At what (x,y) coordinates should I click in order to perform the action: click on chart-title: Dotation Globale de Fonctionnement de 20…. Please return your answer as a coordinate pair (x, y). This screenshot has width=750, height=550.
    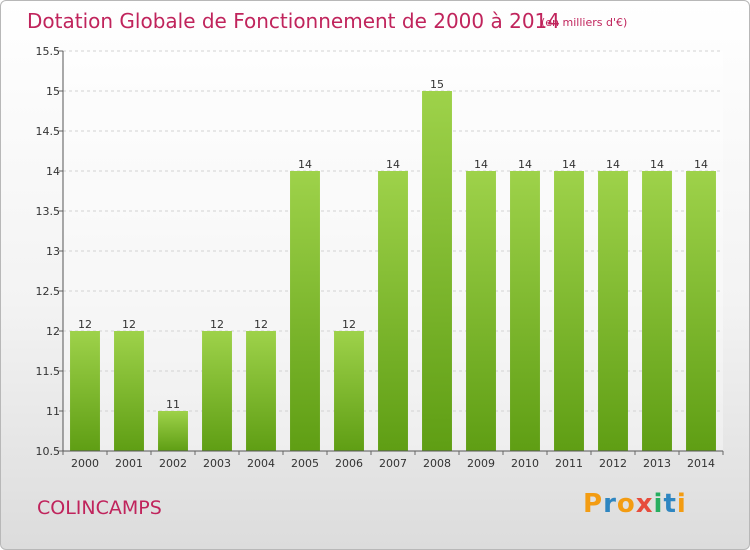
    Looking at the image, I should click on (293, 21).